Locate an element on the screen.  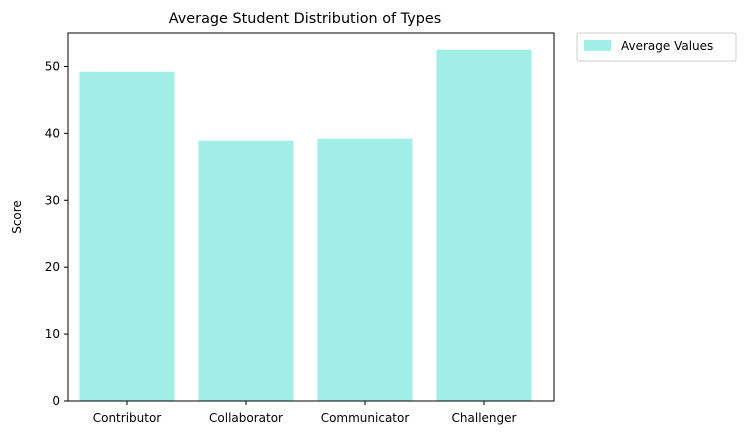
y-tick-label: 10 is located at coordinates (52, 334).